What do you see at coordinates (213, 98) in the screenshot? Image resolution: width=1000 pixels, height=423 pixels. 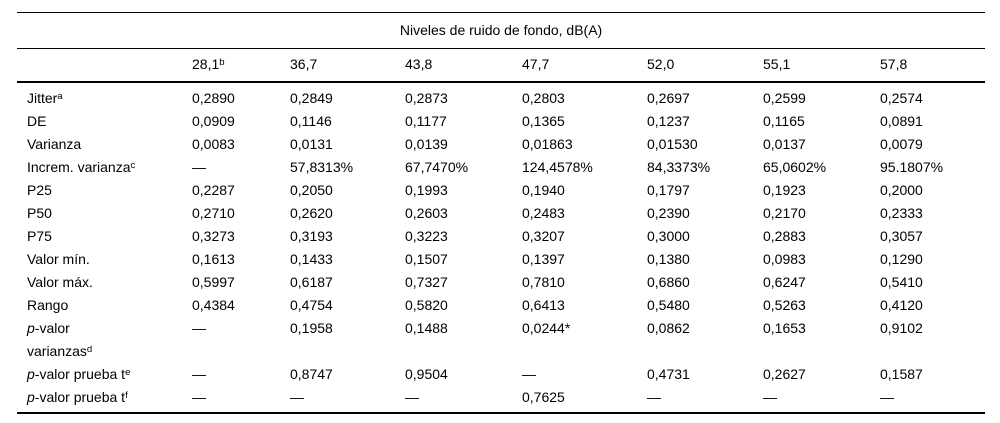 I see `value-cell: 0,2890` at bounding box center [213, 98].